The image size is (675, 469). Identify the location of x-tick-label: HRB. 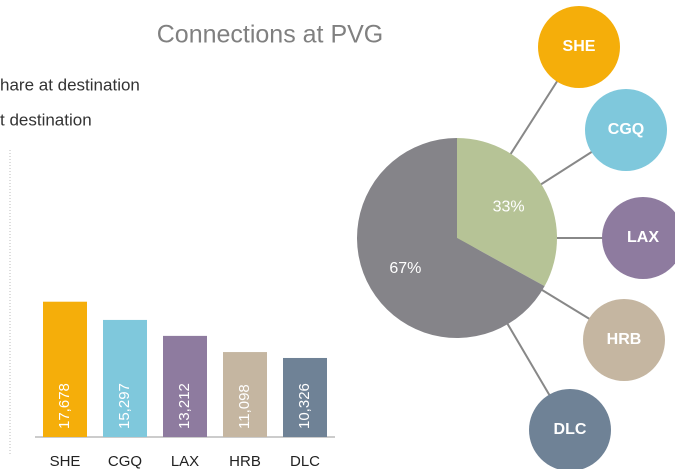
(245, 461).